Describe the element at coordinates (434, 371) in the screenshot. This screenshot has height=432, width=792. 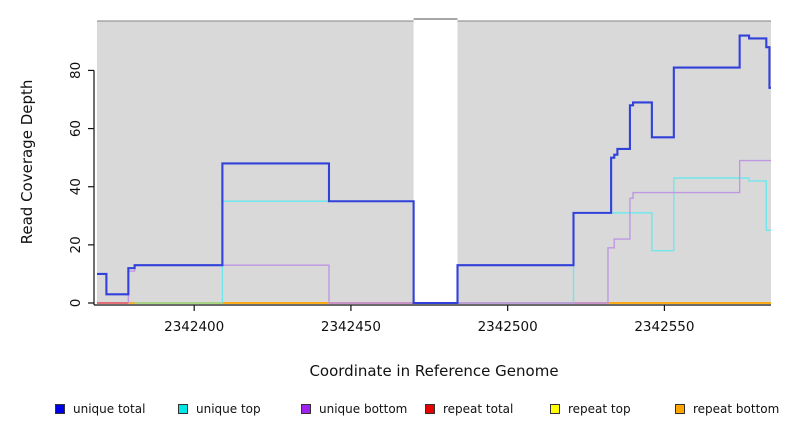
I see `x-axis-title: Coordinate in Reference Genome` at that location.